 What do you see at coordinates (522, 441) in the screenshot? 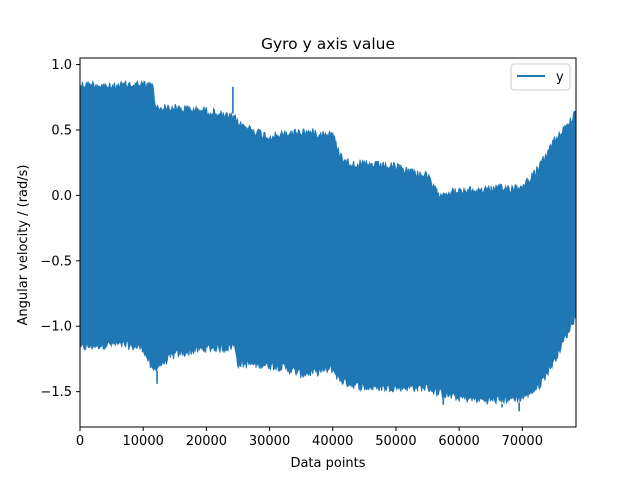
I see `x-tick-label: 70000` at bounding box center [522, 441].